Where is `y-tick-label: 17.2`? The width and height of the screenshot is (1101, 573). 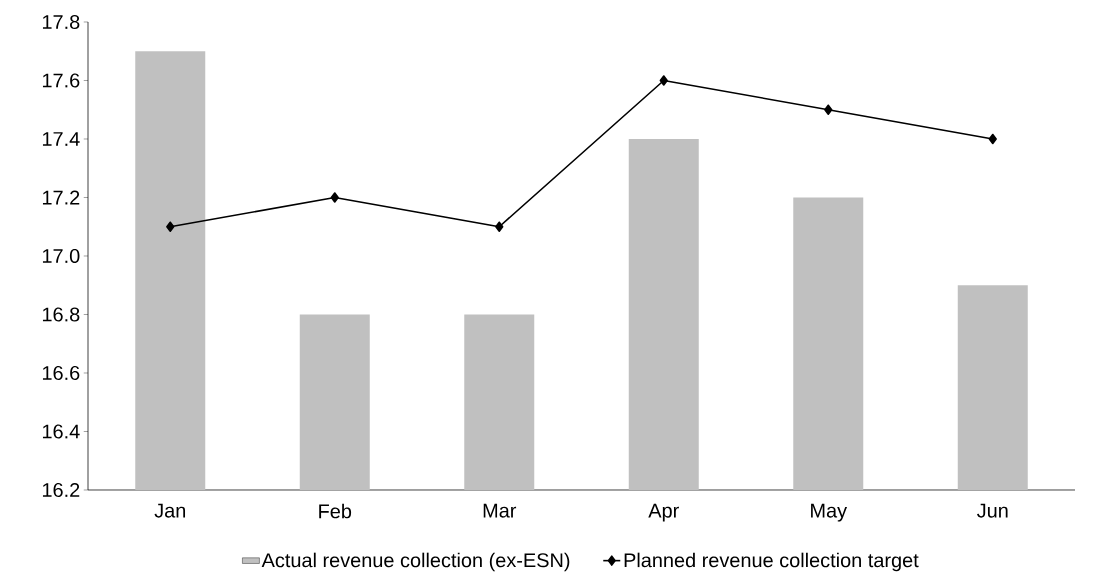
y-tick-label: 17.2 is located at coordinates (61, 197).